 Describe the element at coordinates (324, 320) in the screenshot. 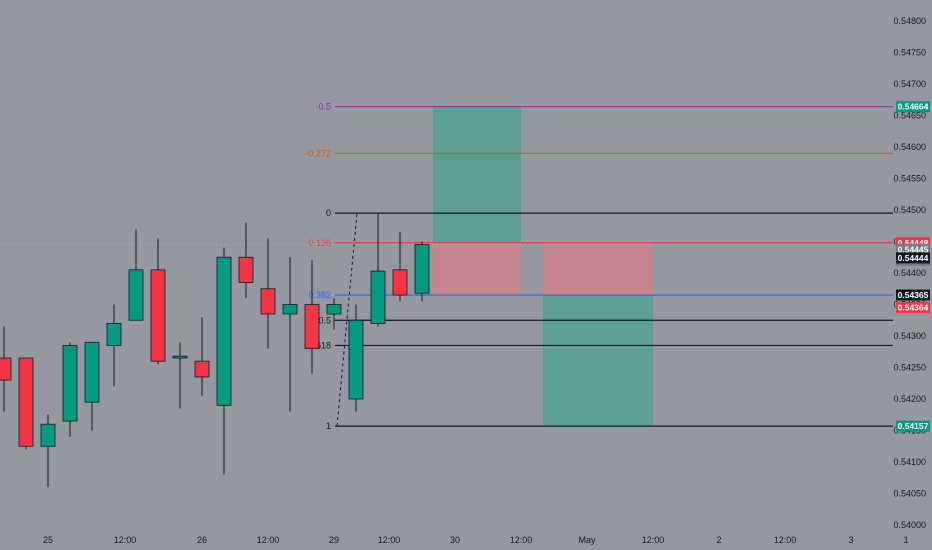

I see `fib-level-label: 0.5` at that location.